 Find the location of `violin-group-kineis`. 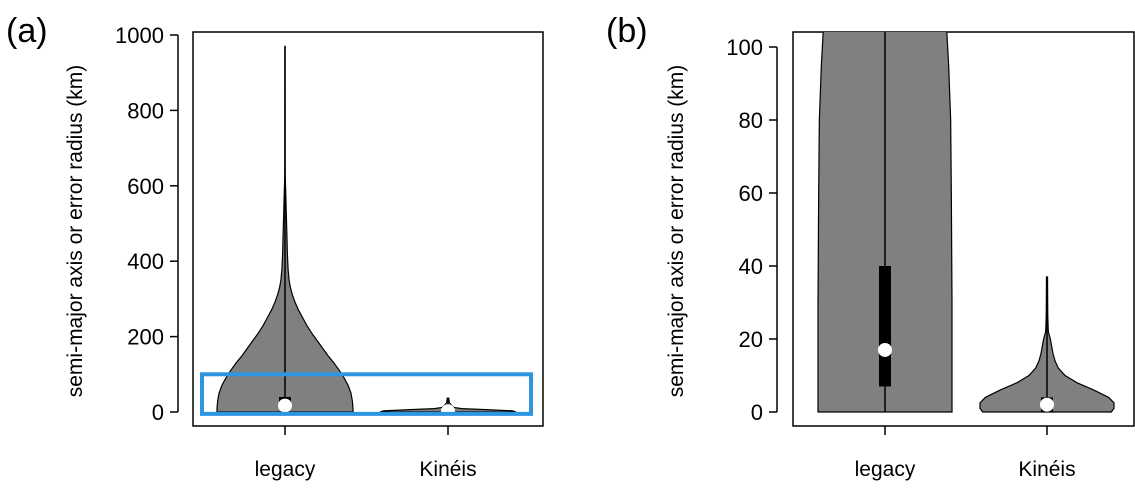

violin-group-kineis is located at coordinates (1047, 344).